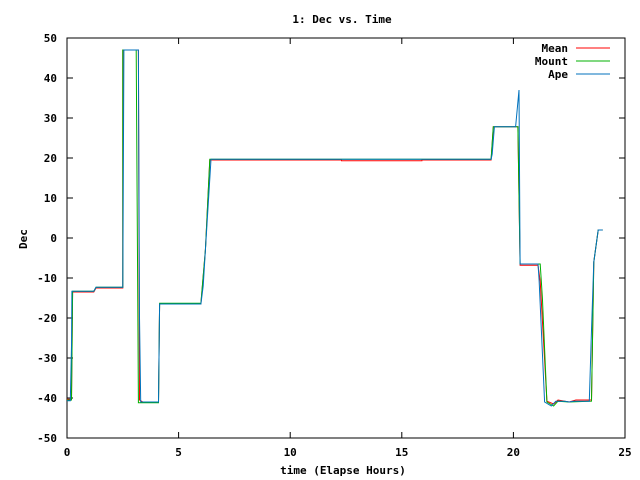 This screenshot has height=480, width=640. What do you see at coordinates (555, 48) in the screenshot?
I see `legend-label-mean: Mean` at bounding box center [555, 48].